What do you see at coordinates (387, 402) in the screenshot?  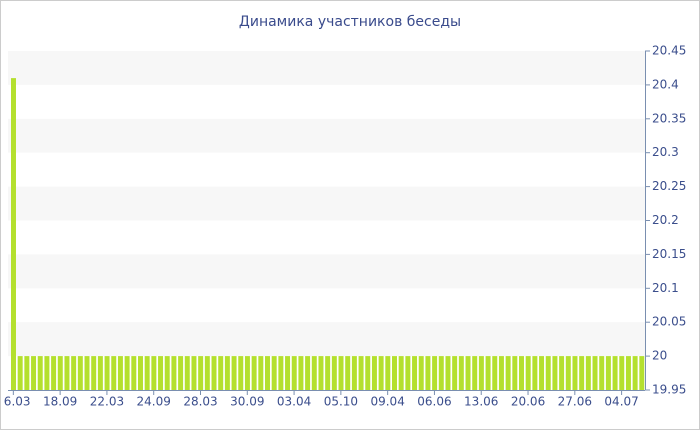 I see `x-tick-label: 09.04` at bounding box center [387, 402].